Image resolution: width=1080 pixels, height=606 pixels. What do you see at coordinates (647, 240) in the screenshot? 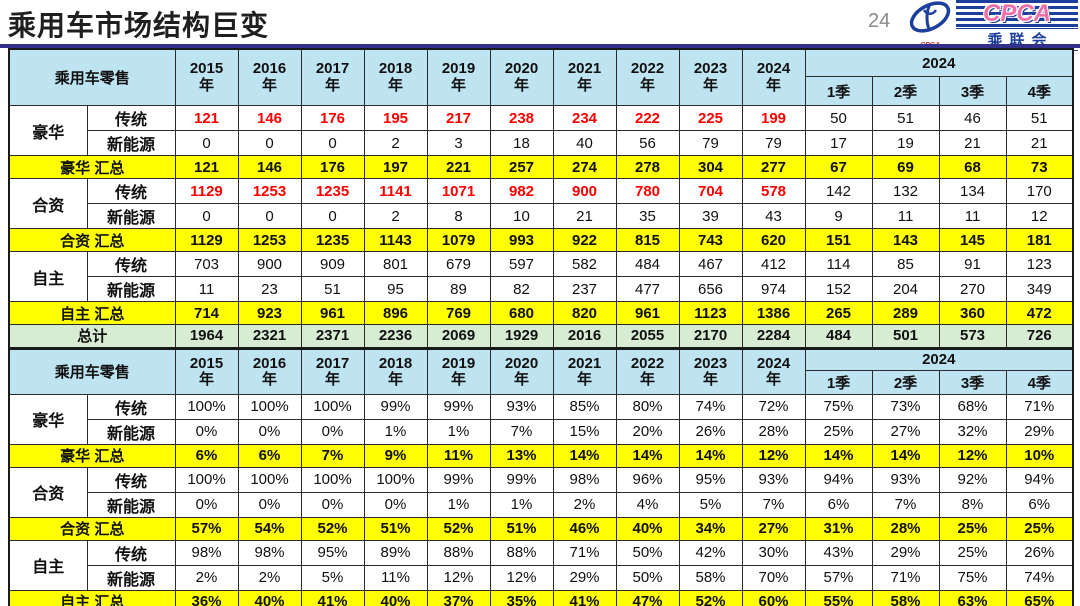
I see `value-cell: 815` at bounding box center [647, 240].